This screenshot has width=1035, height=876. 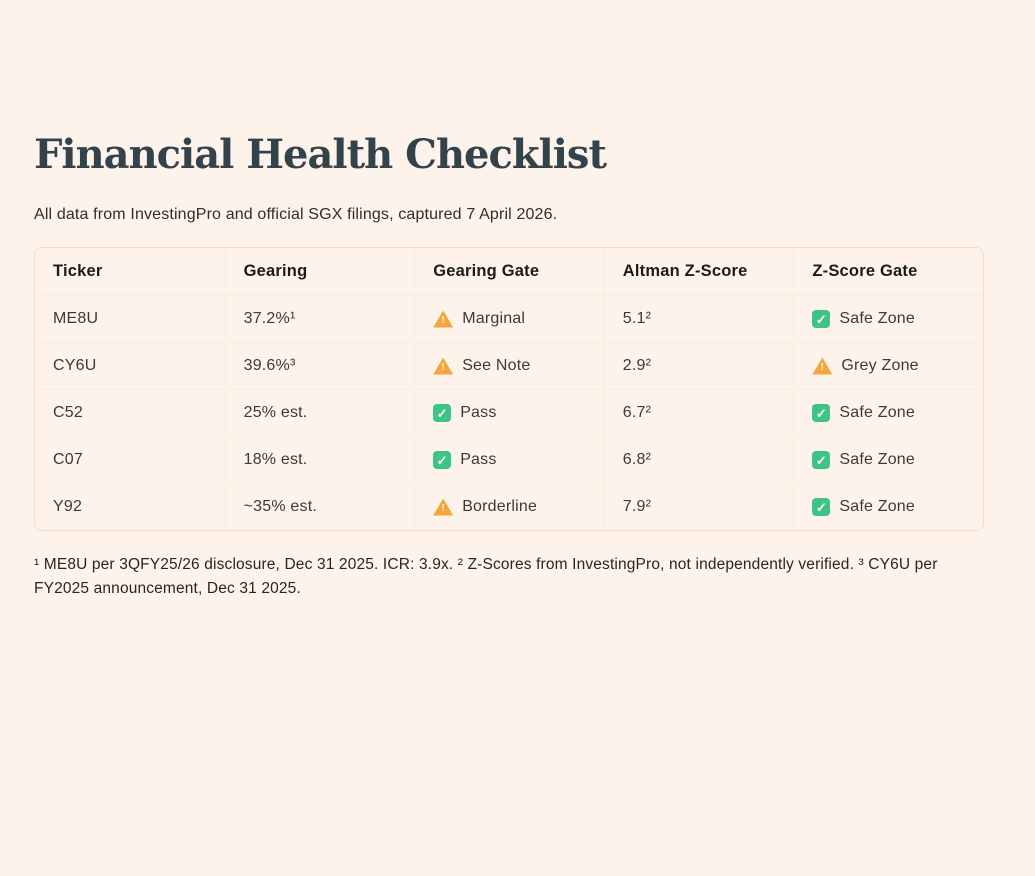 I want to click on gate-label: See Note, so click(x=496, y=365).